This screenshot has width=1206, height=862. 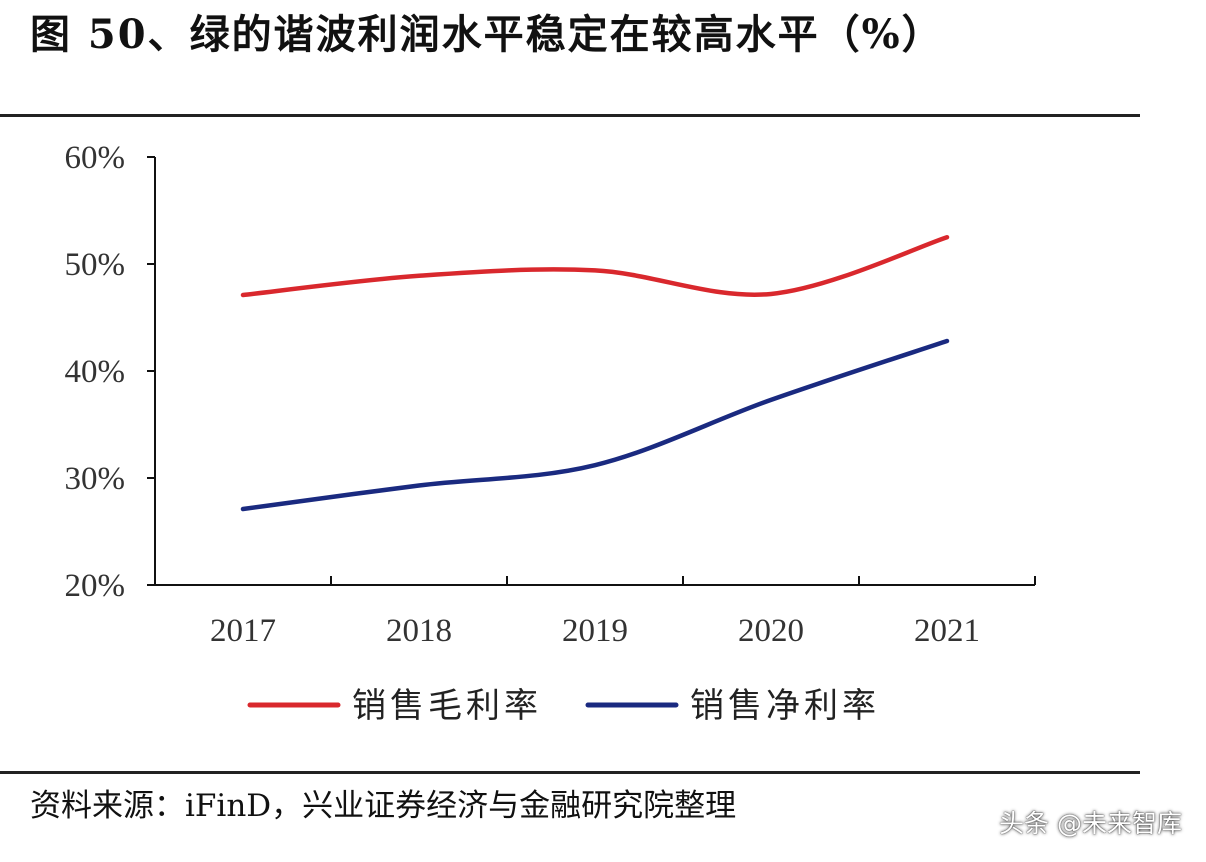 What do you see at coordinates (447, 706) in the screenshot?
I see `legend-label-1: 销售毛利率` at bounding box center [447, 706].